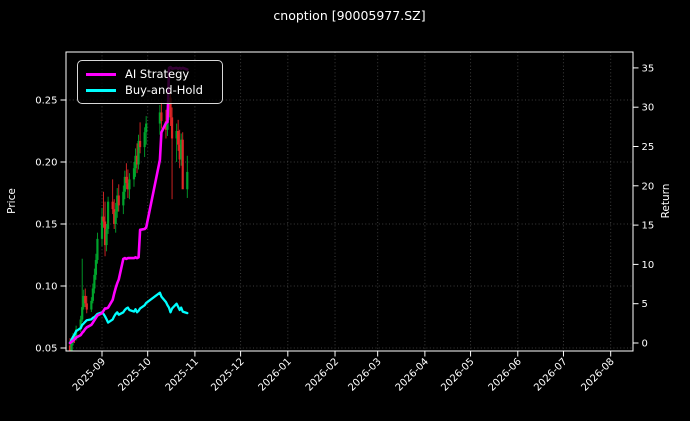 The width and height of the screenshot is (690, 421). I want to click on svg-text: 2025-09, so click(89, 374).